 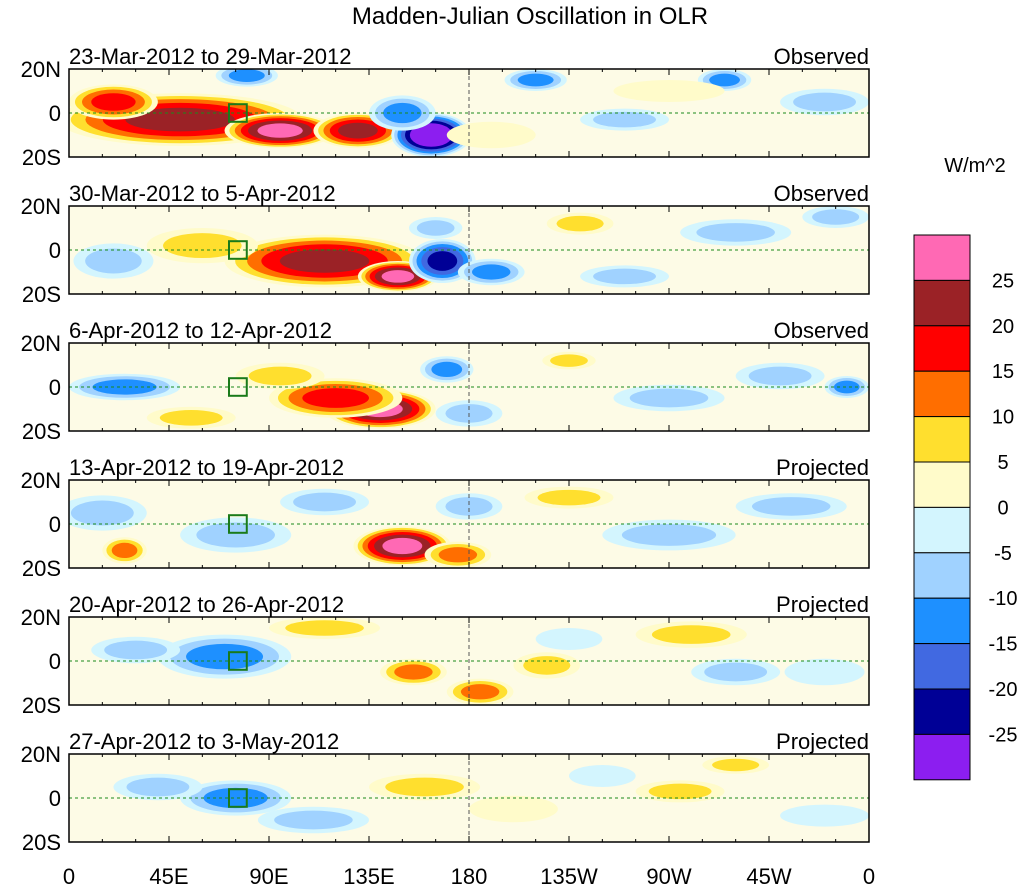 What do you see at coordinates (975, 166) in the screenshot?
I see `colorbar-units-label: W/m^2` at bounding box center [975, 166].